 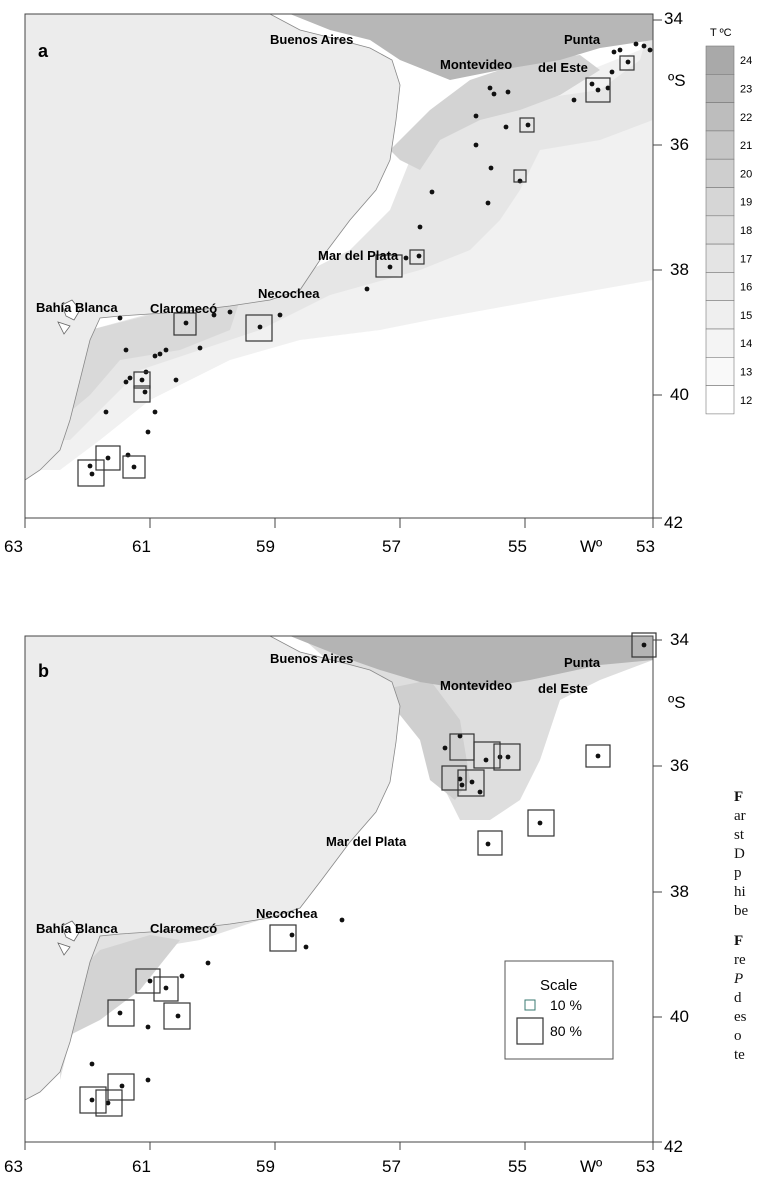 I want to click on lon-tick-57-a: 57, so click(x=391, y=546).